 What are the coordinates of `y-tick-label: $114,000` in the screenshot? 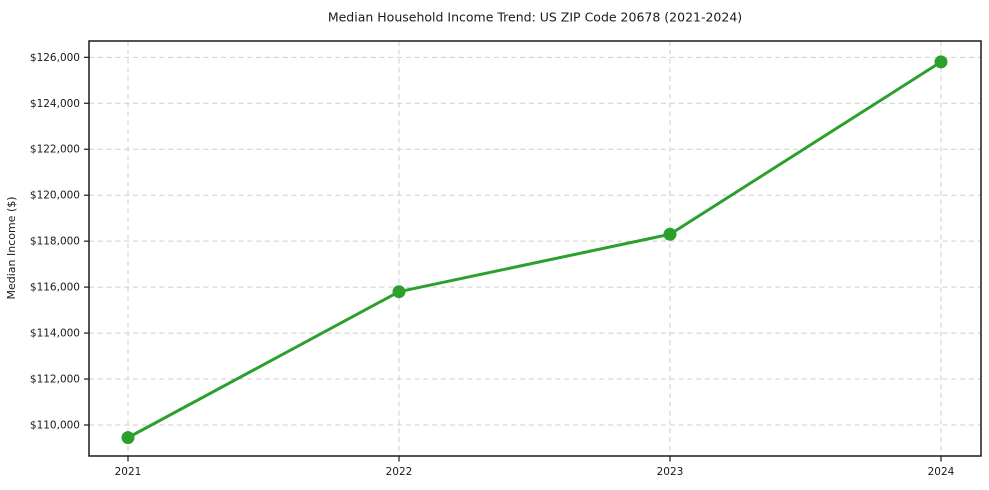 It's located at (55, 334).